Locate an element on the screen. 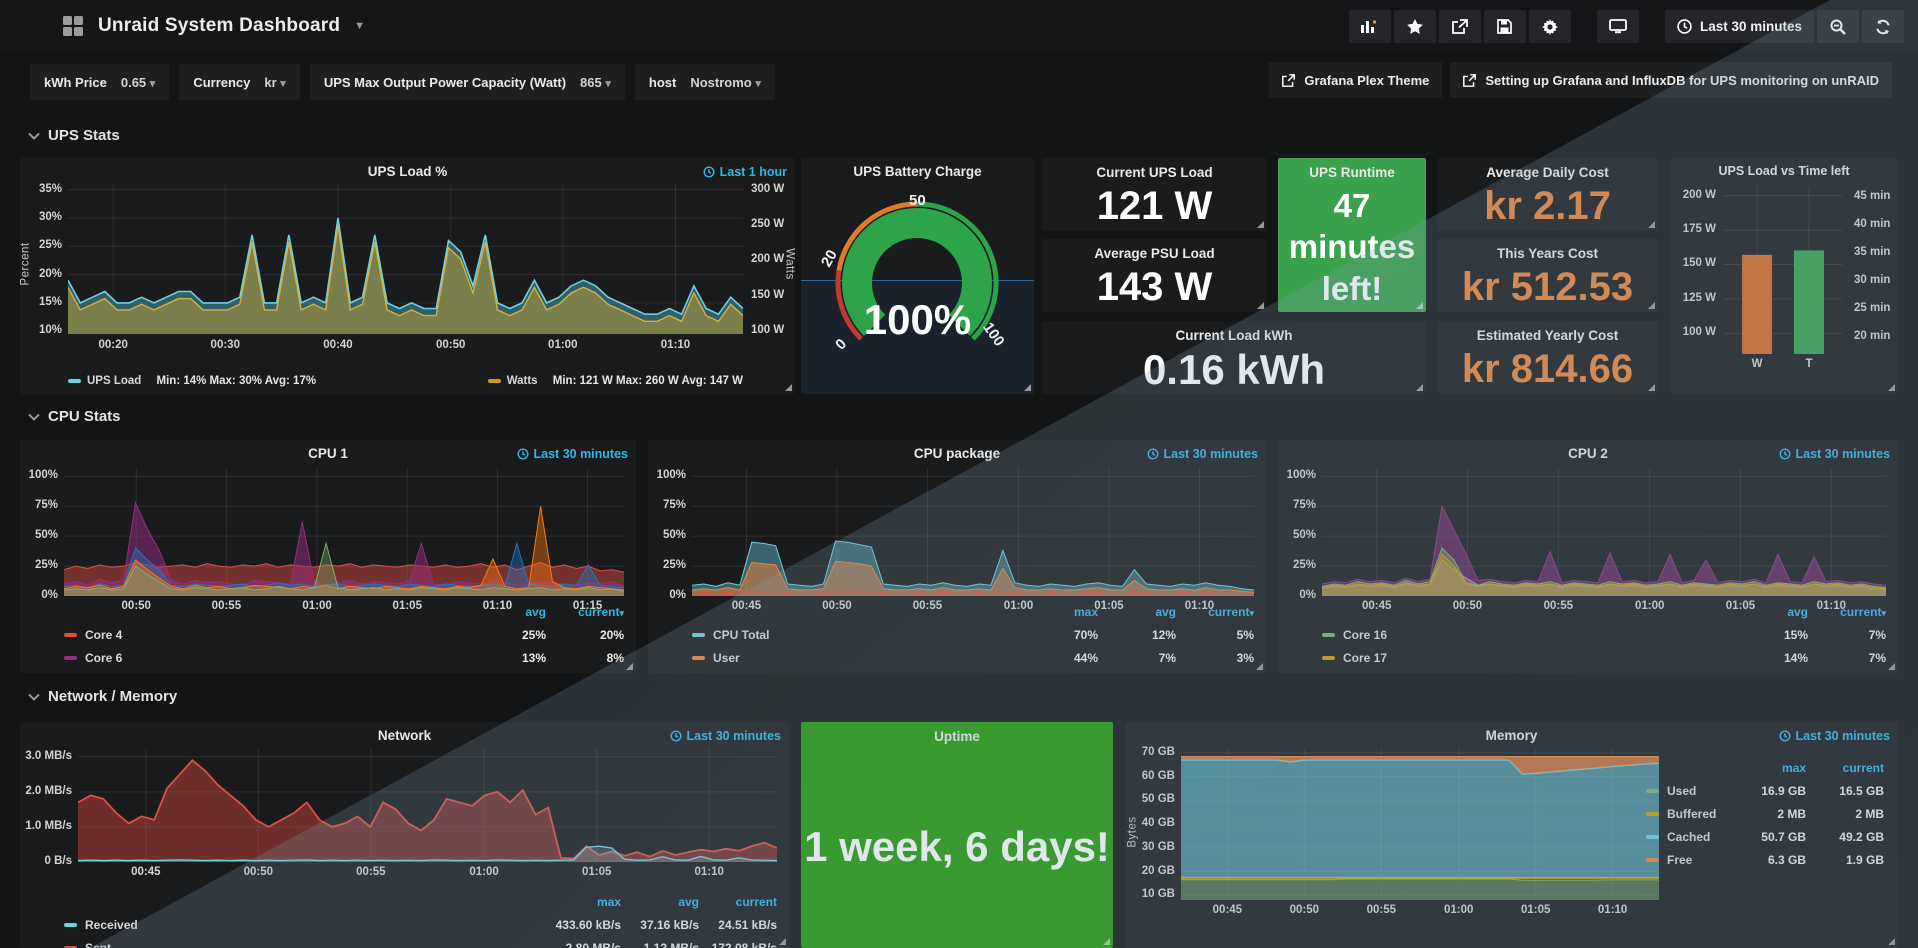  legend-value: 49.2 GB is located at coordinates (1861, 836).